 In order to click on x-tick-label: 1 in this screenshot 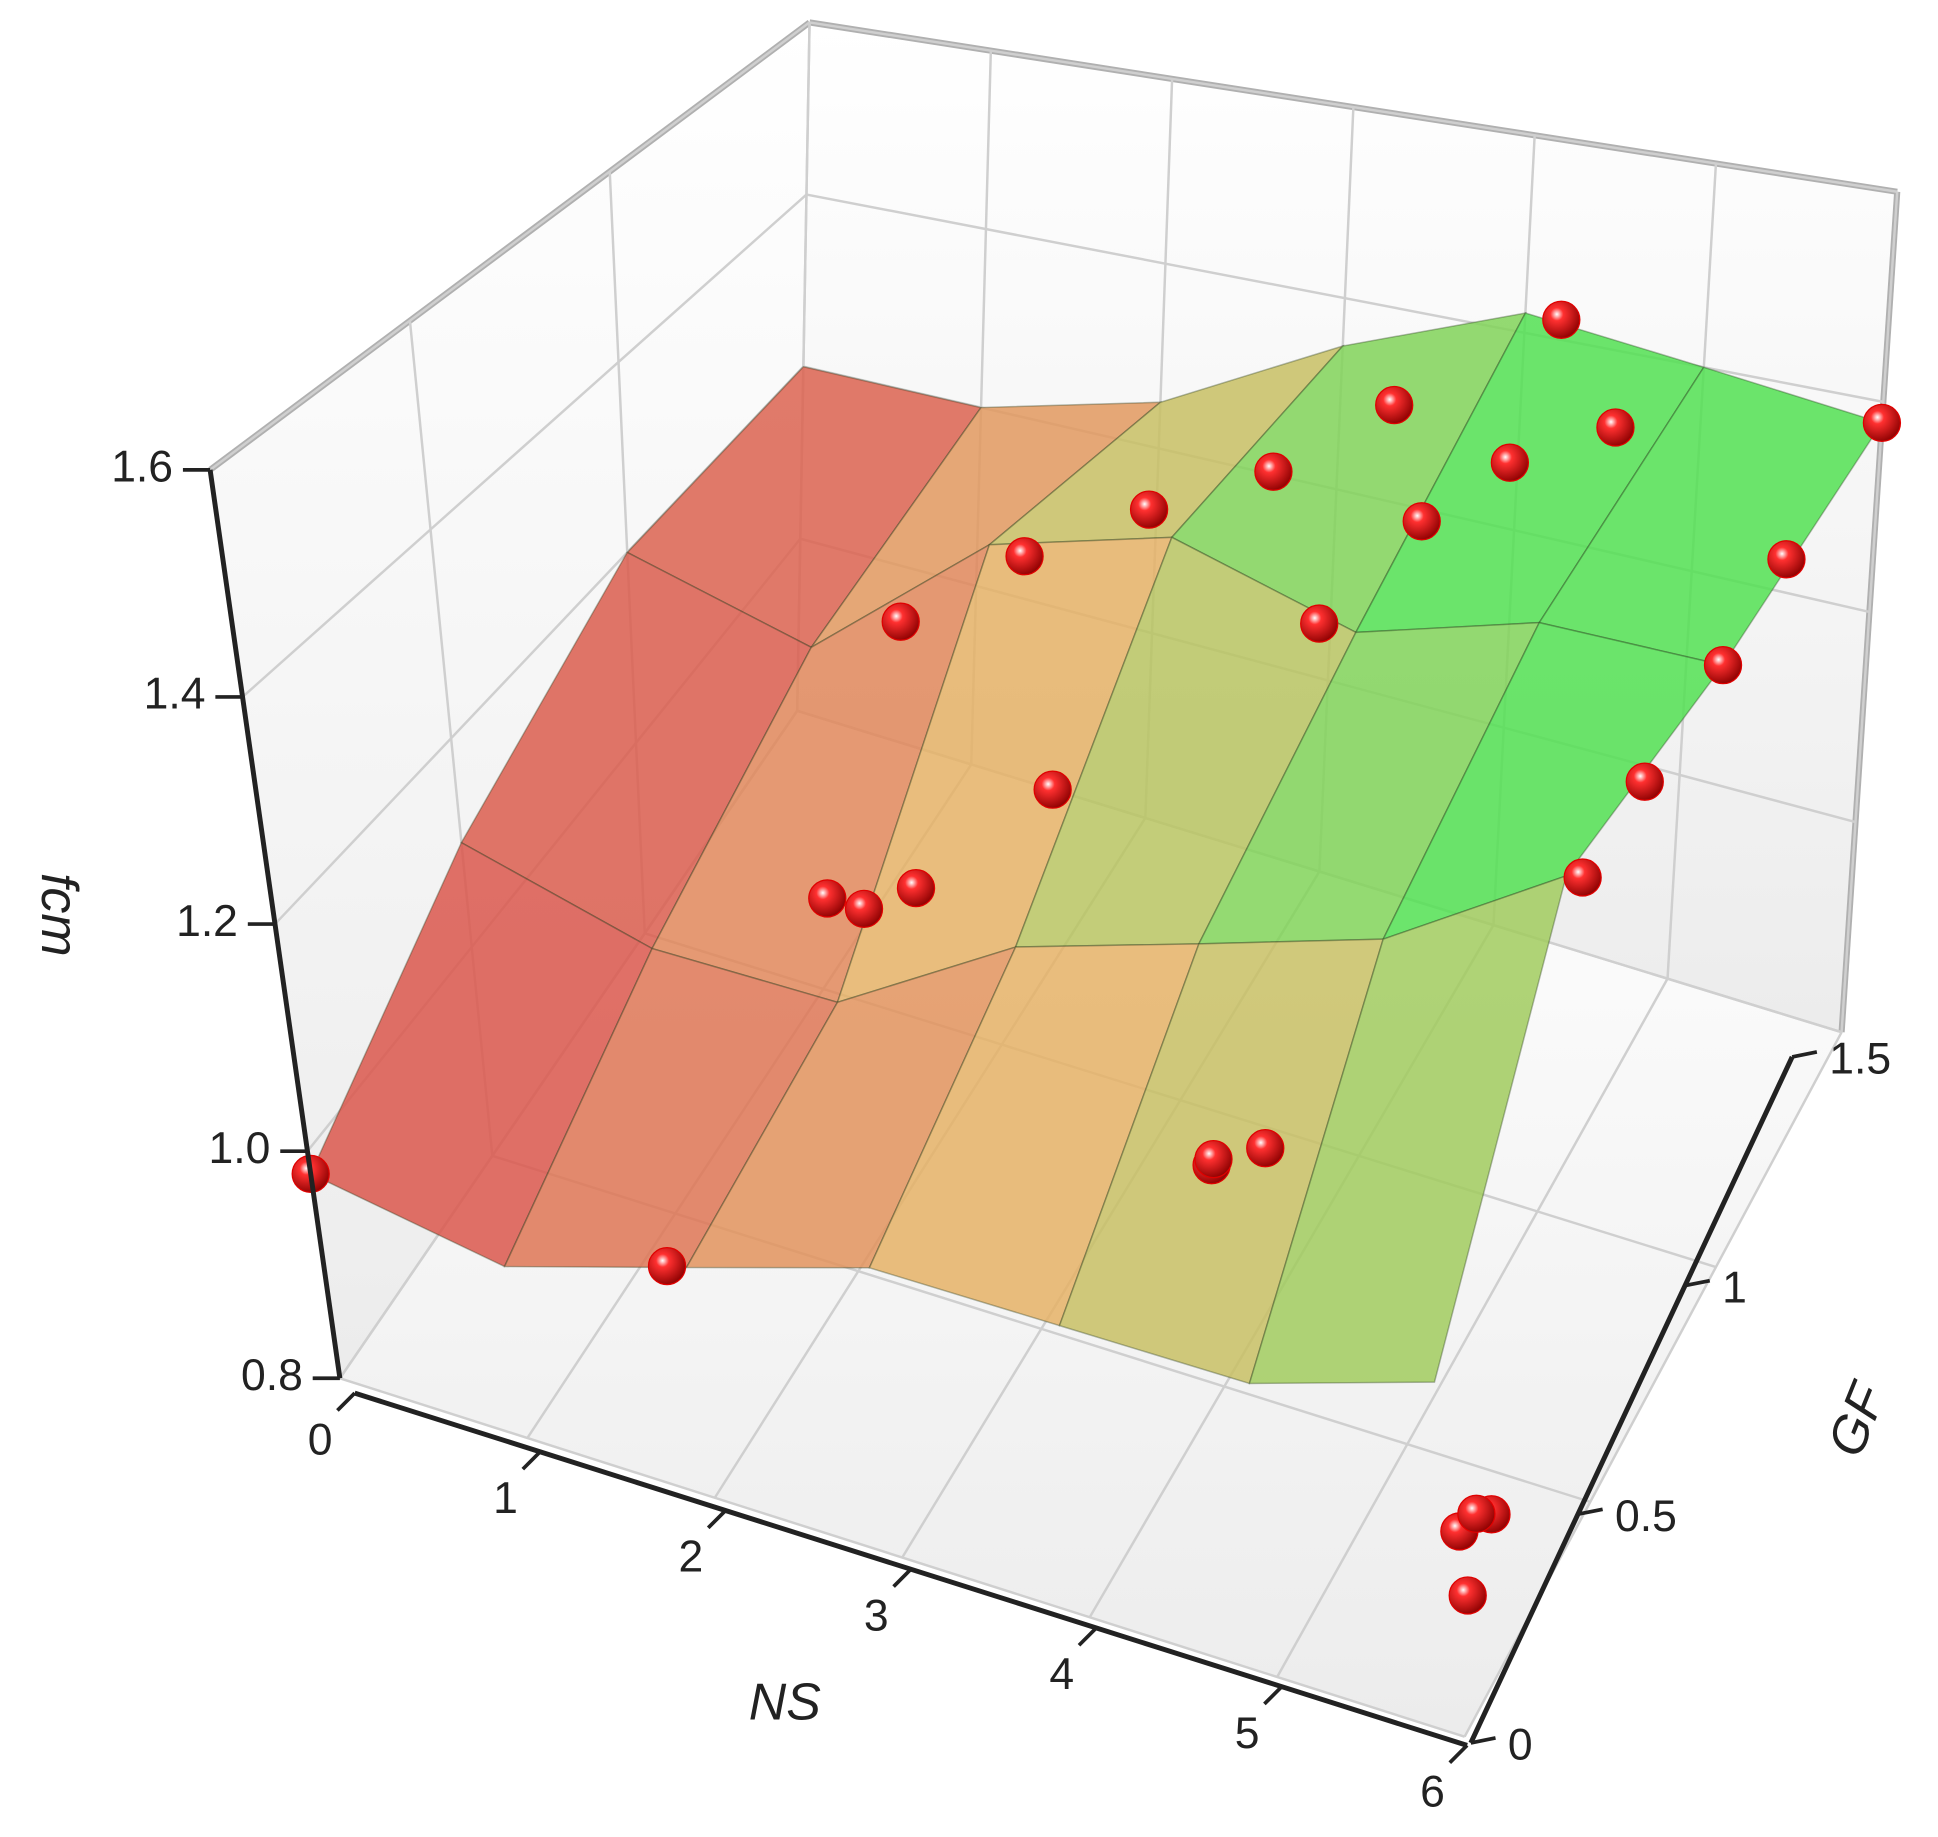, I will do `click(505, 1498)`.